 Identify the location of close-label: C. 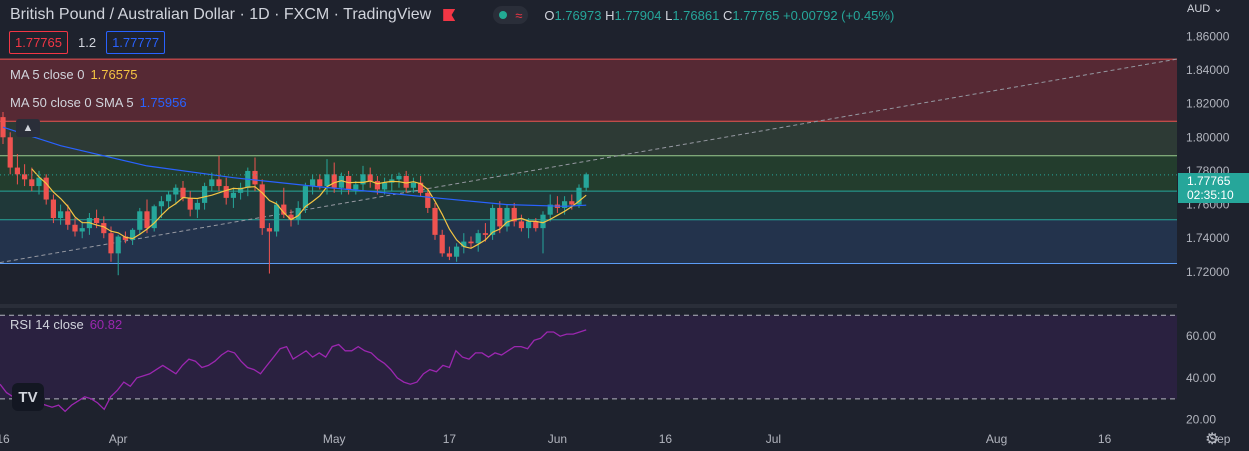
(727, 15).